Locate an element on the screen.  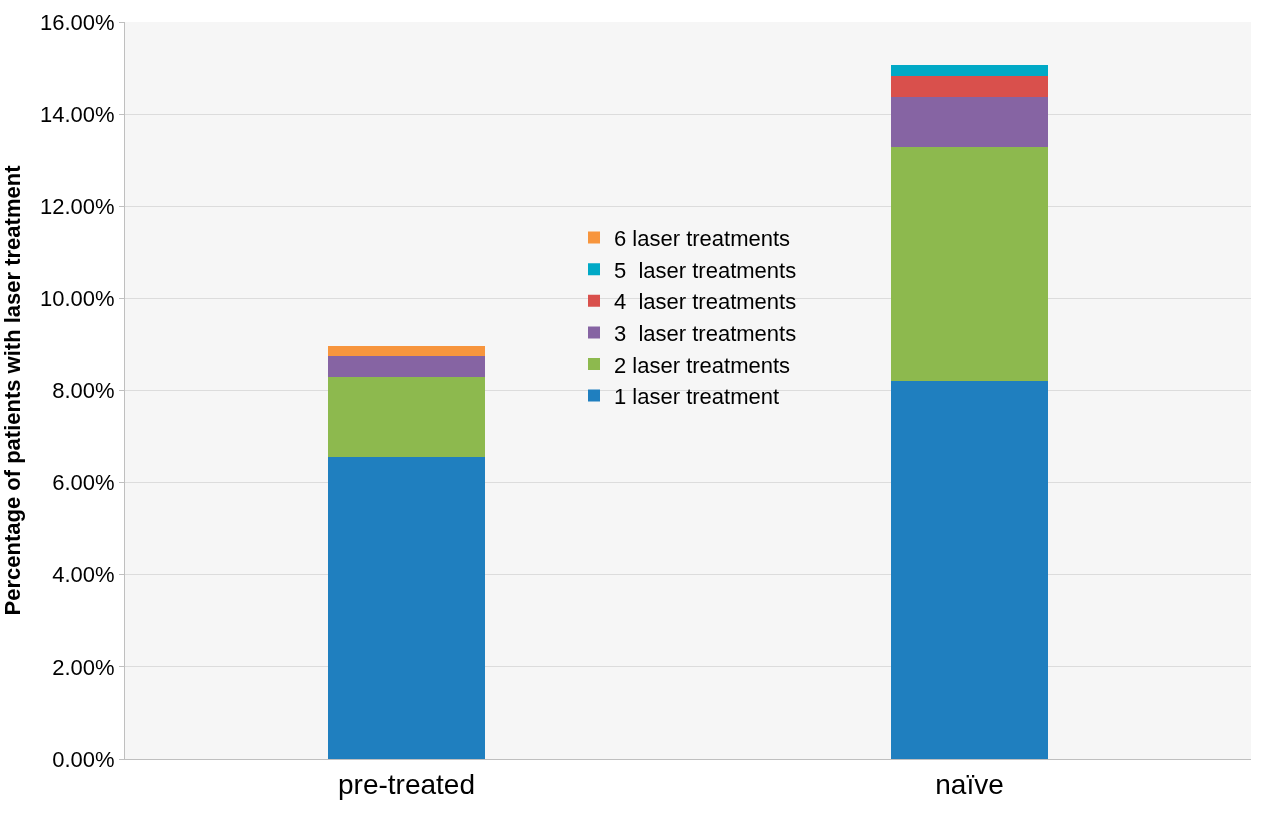
y-tick-label: 12.00% is located at coordinates (77, 206).